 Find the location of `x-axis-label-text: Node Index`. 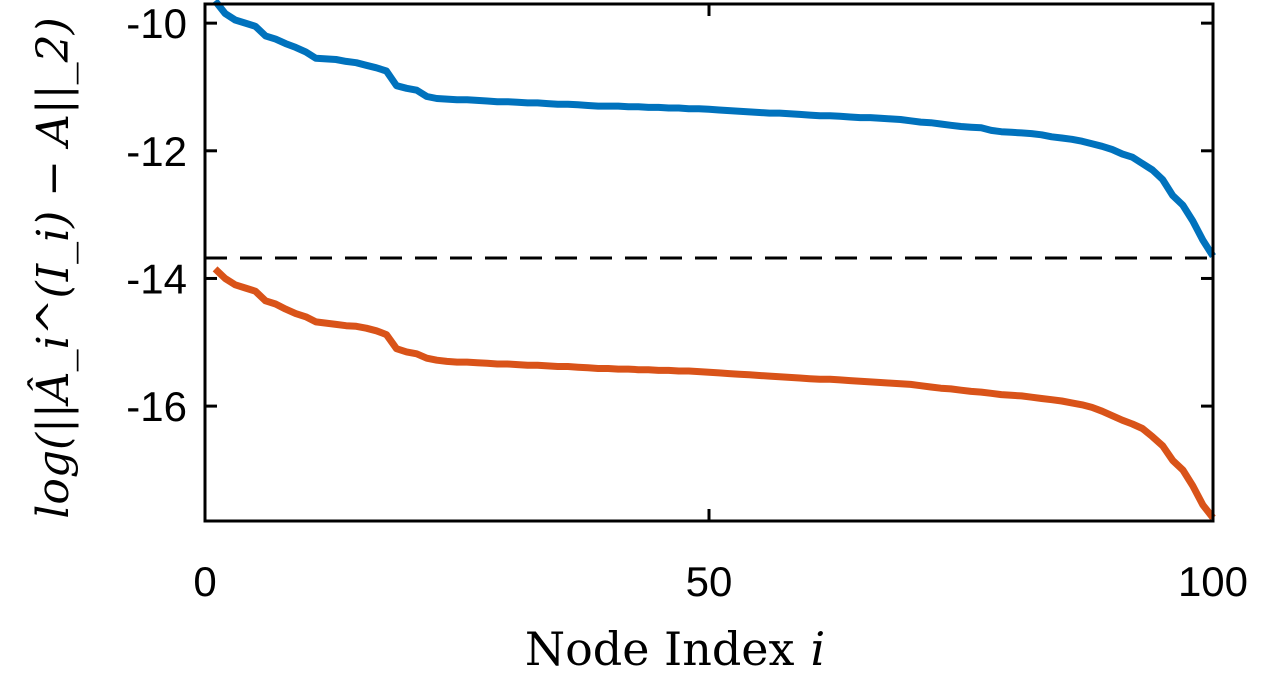

x-axis-label-text: Node Index is located at coordinates (660, 648).